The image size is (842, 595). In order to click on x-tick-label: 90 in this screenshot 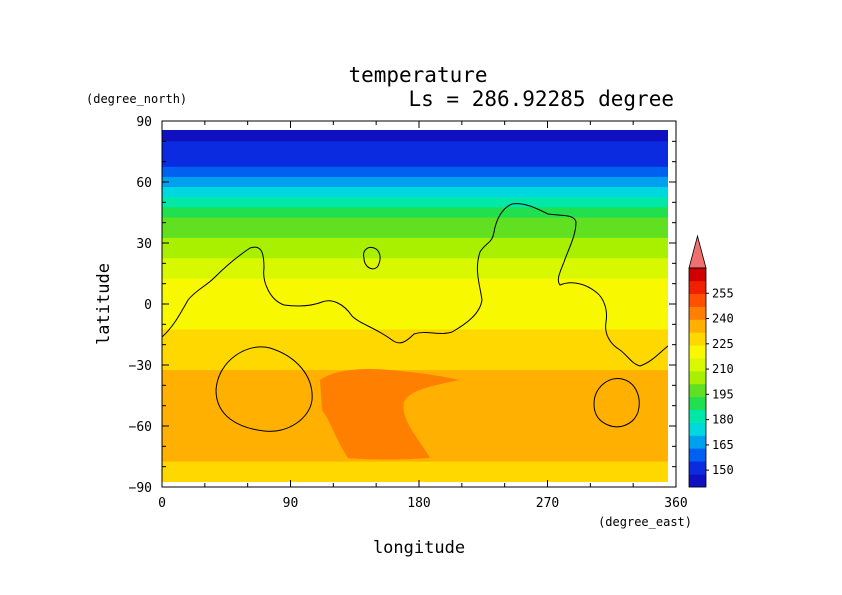, I will do `click(291, 503)`.